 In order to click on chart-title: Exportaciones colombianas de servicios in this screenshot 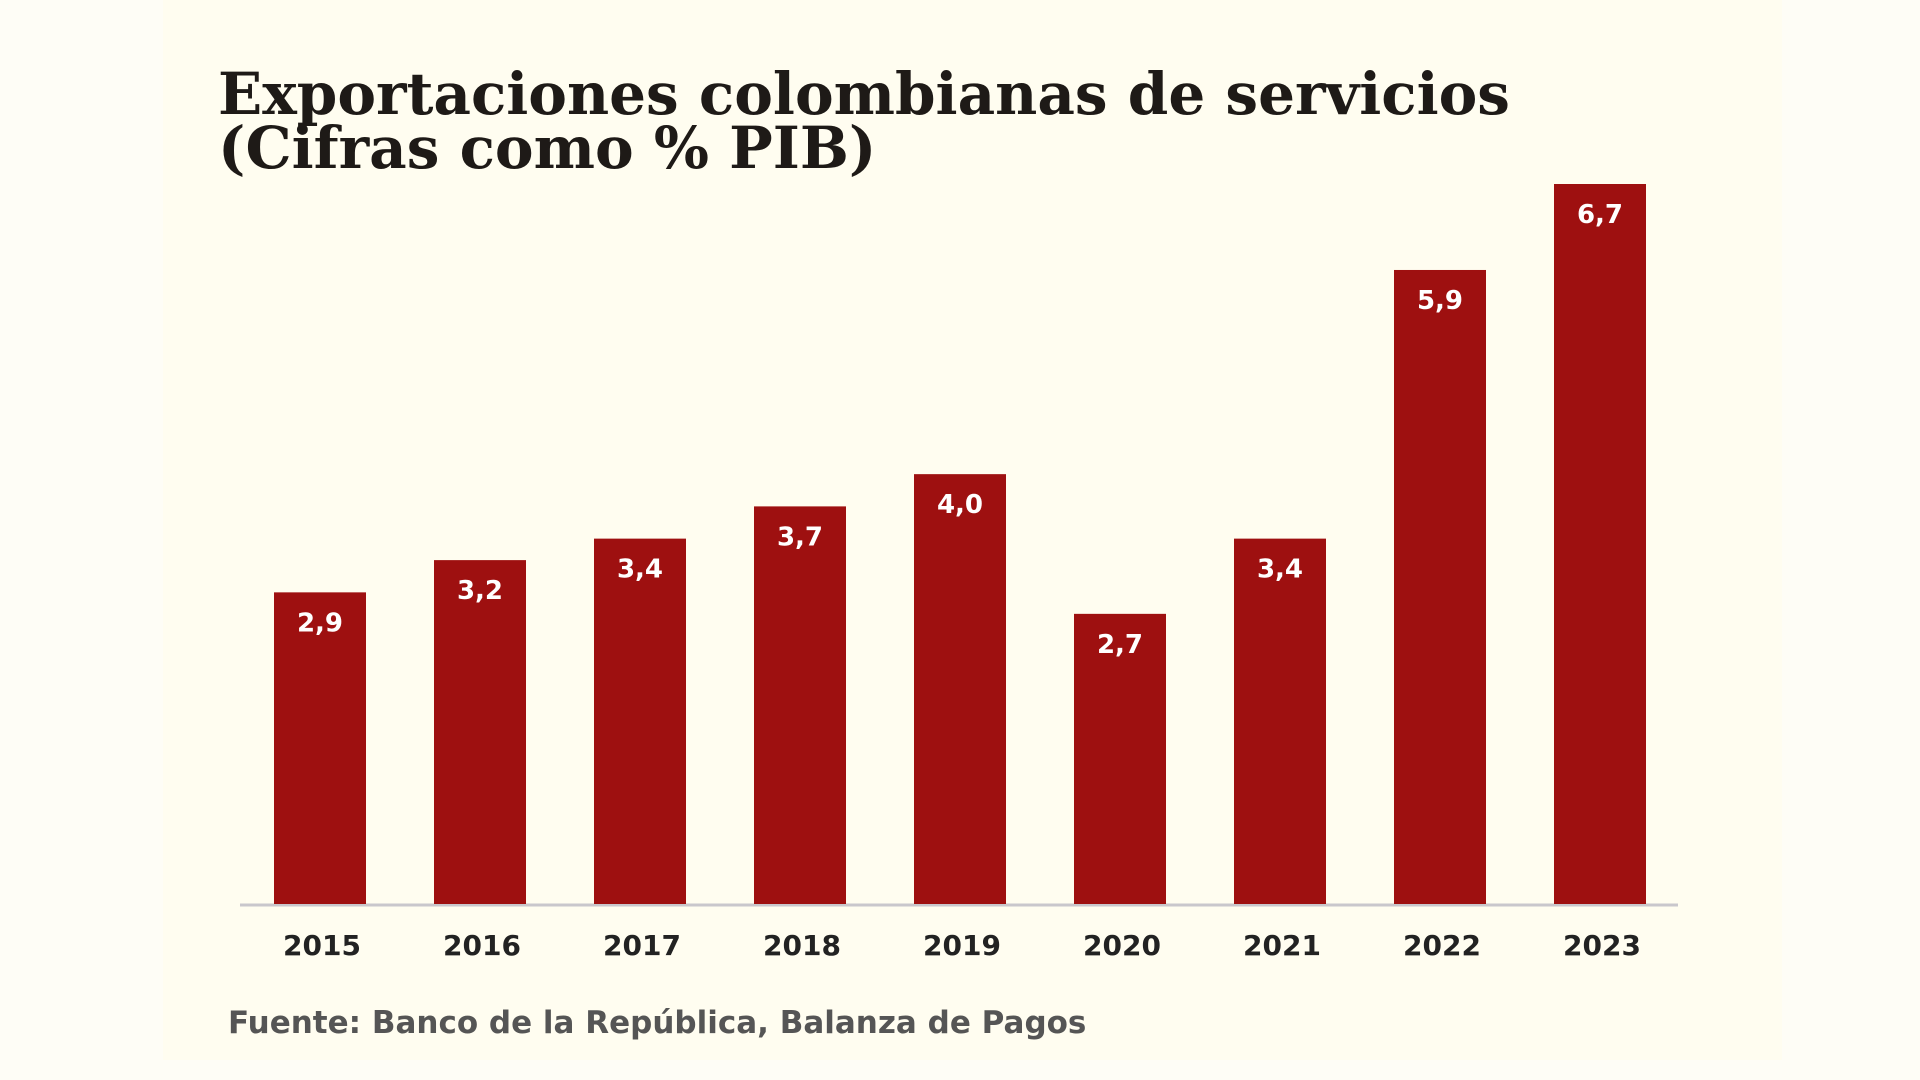, I will do `click(864, 94)`.